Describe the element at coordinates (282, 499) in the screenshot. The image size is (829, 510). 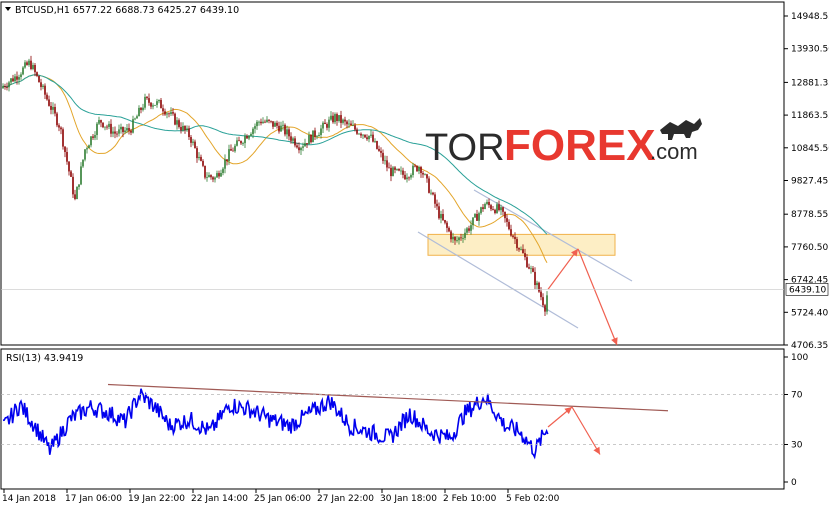
I see `x-tick-label: 25 Jan 06:00` at that location.